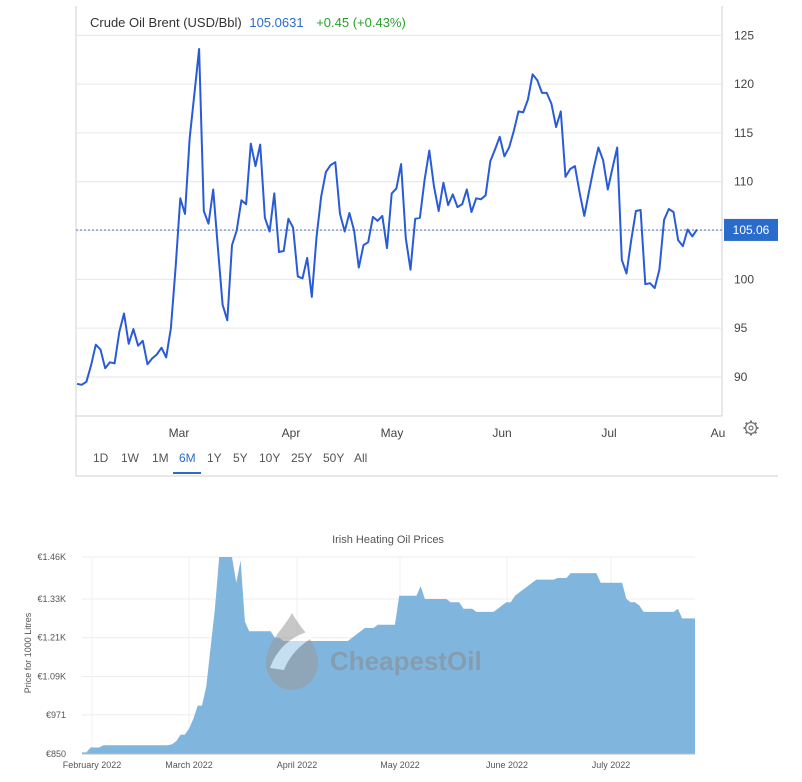 The height and width of the screenshot is (782, 802). I want to click on timeframe-1w: 1W, so click(130, 458).